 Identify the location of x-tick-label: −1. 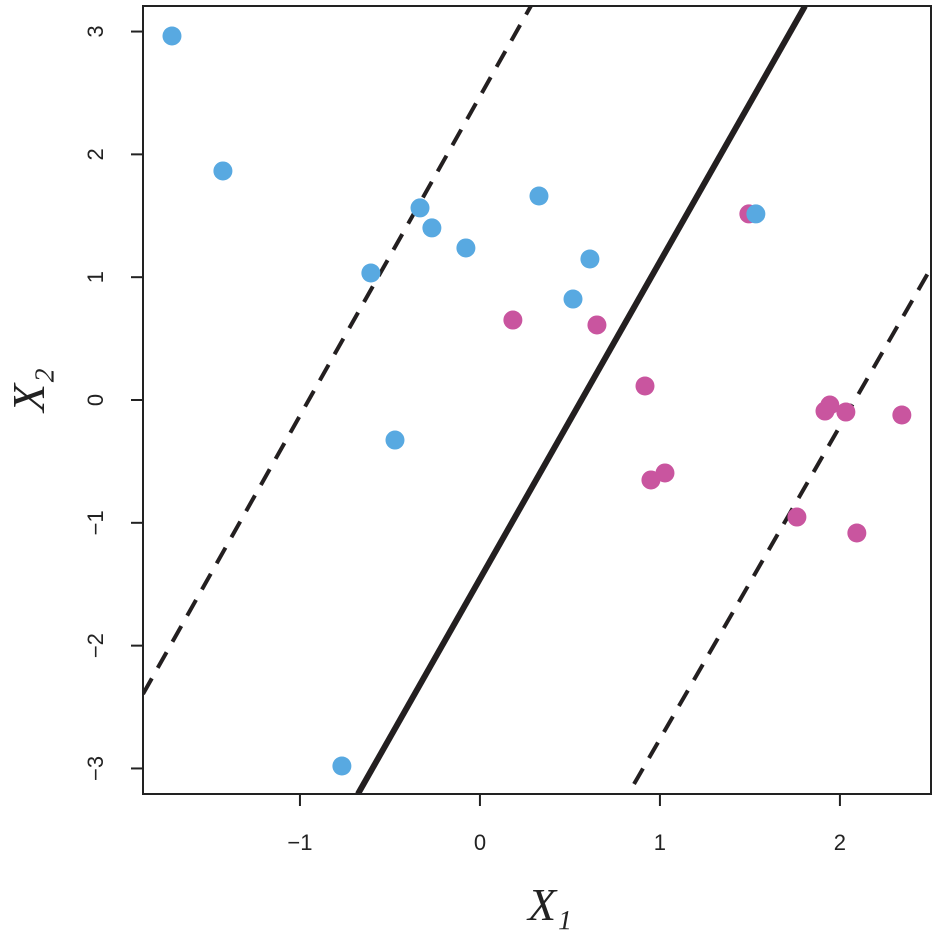
(299, 842).